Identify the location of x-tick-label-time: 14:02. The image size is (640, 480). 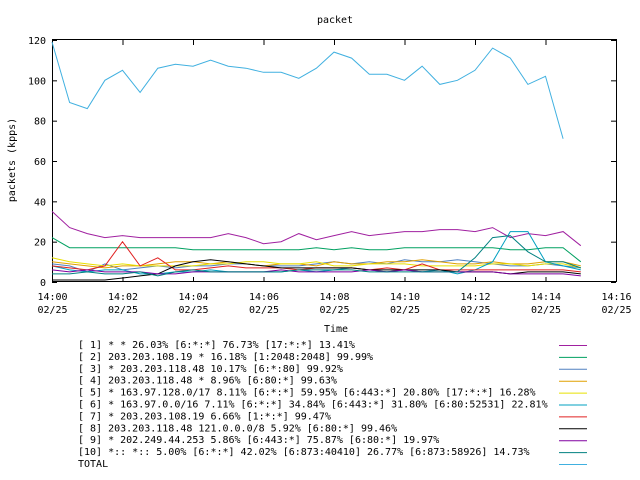
(123, 297).